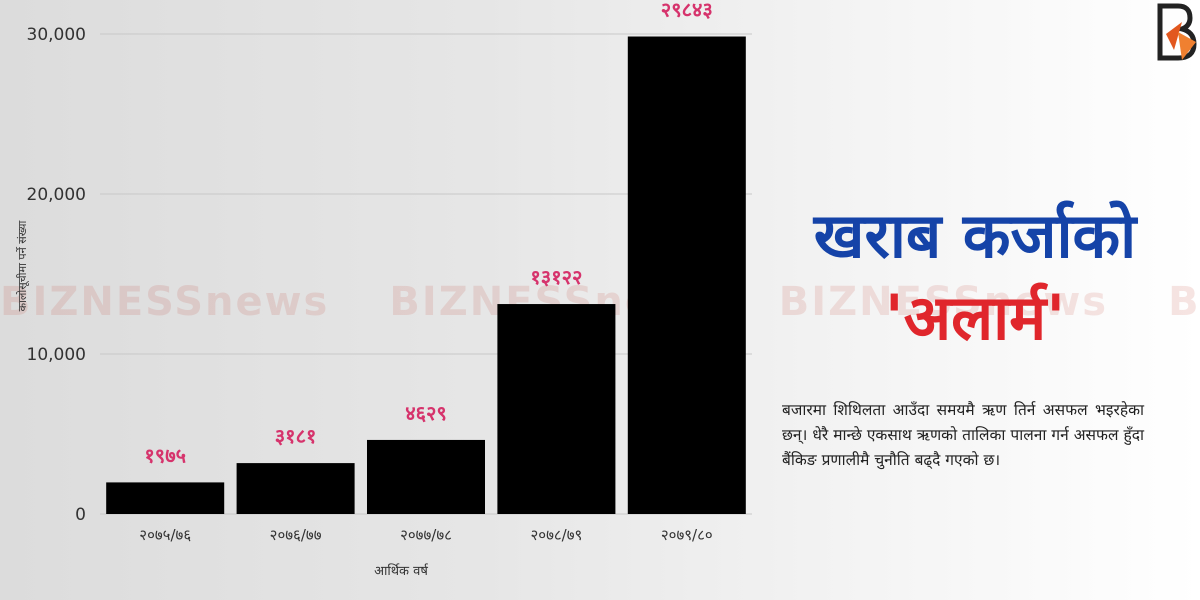 The height and width of the screenshot is (600, 1200). What do you see at coordinates (975, 235) in the screenshot?
I see `headline-title: खराब कर्जाको` at bounding box center [975, 235].